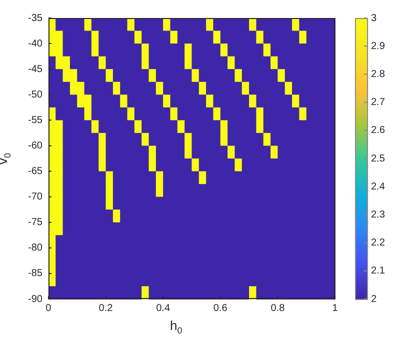  Describe the element at coordinates (220, 308) in the screenshot. I see `x-tick-label: 0.6` at that location.